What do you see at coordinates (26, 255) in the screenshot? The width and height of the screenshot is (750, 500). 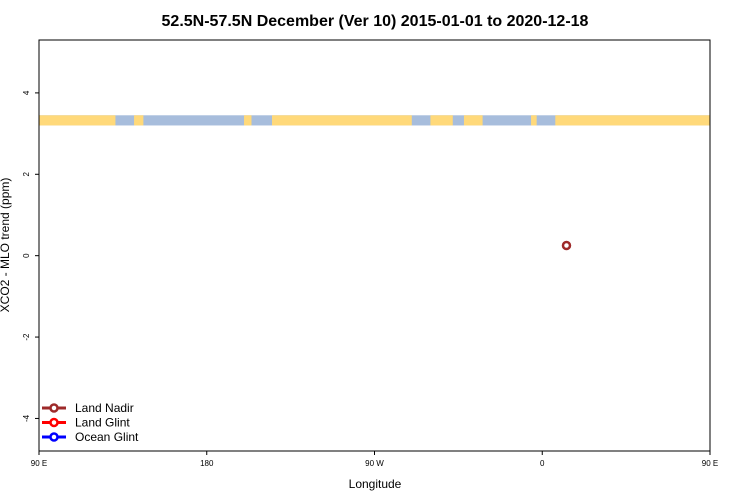 I see `y-tick-label: 0` at bounding box center [26, 255].